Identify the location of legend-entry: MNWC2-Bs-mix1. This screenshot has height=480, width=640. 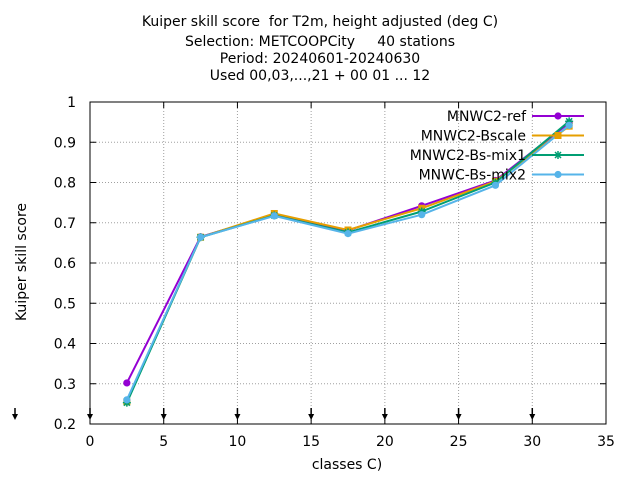
(497, 156).